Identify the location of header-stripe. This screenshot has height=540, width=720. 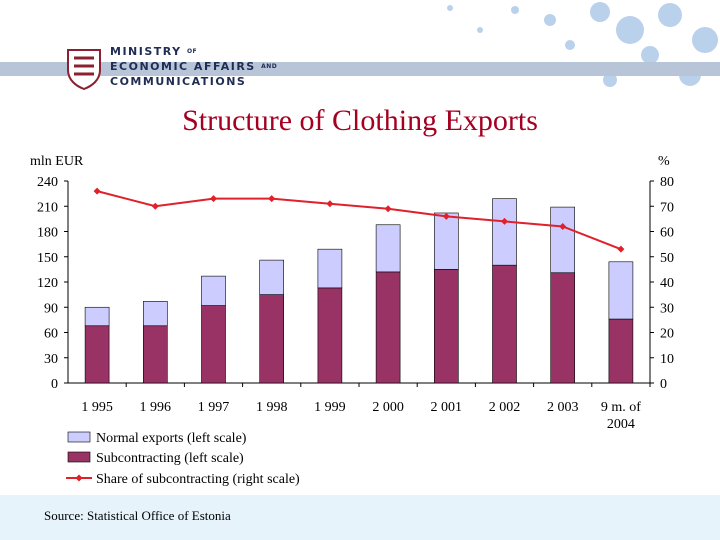
(360, 69).